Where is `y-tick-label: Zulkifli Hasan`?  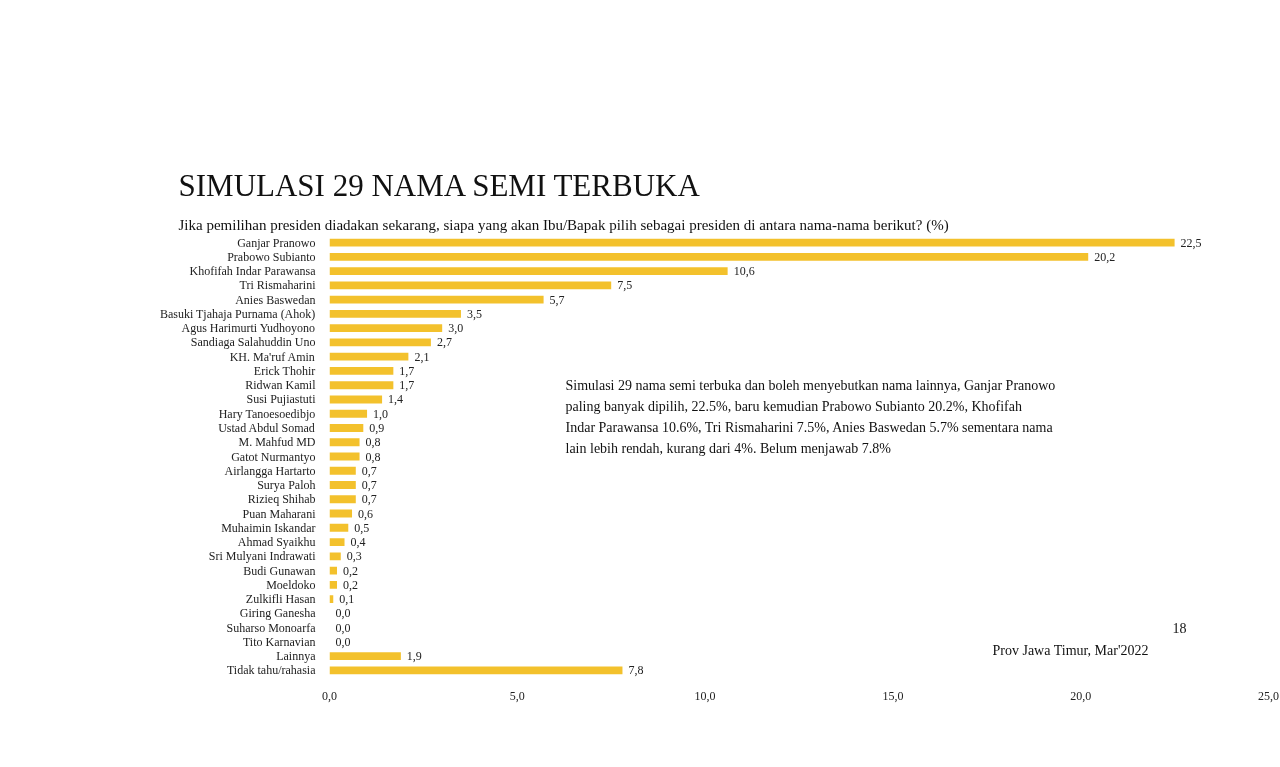
y-tick-label: Zulkifli Hasan is located at coordinates (280, 599).